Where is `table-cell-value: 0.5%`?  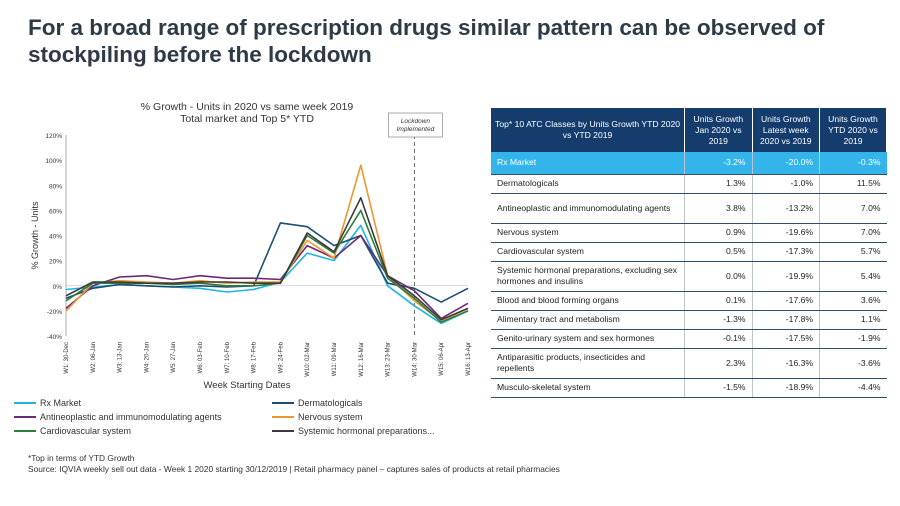
table-cell-value: 0.5% is located at coordinates (718, 252).